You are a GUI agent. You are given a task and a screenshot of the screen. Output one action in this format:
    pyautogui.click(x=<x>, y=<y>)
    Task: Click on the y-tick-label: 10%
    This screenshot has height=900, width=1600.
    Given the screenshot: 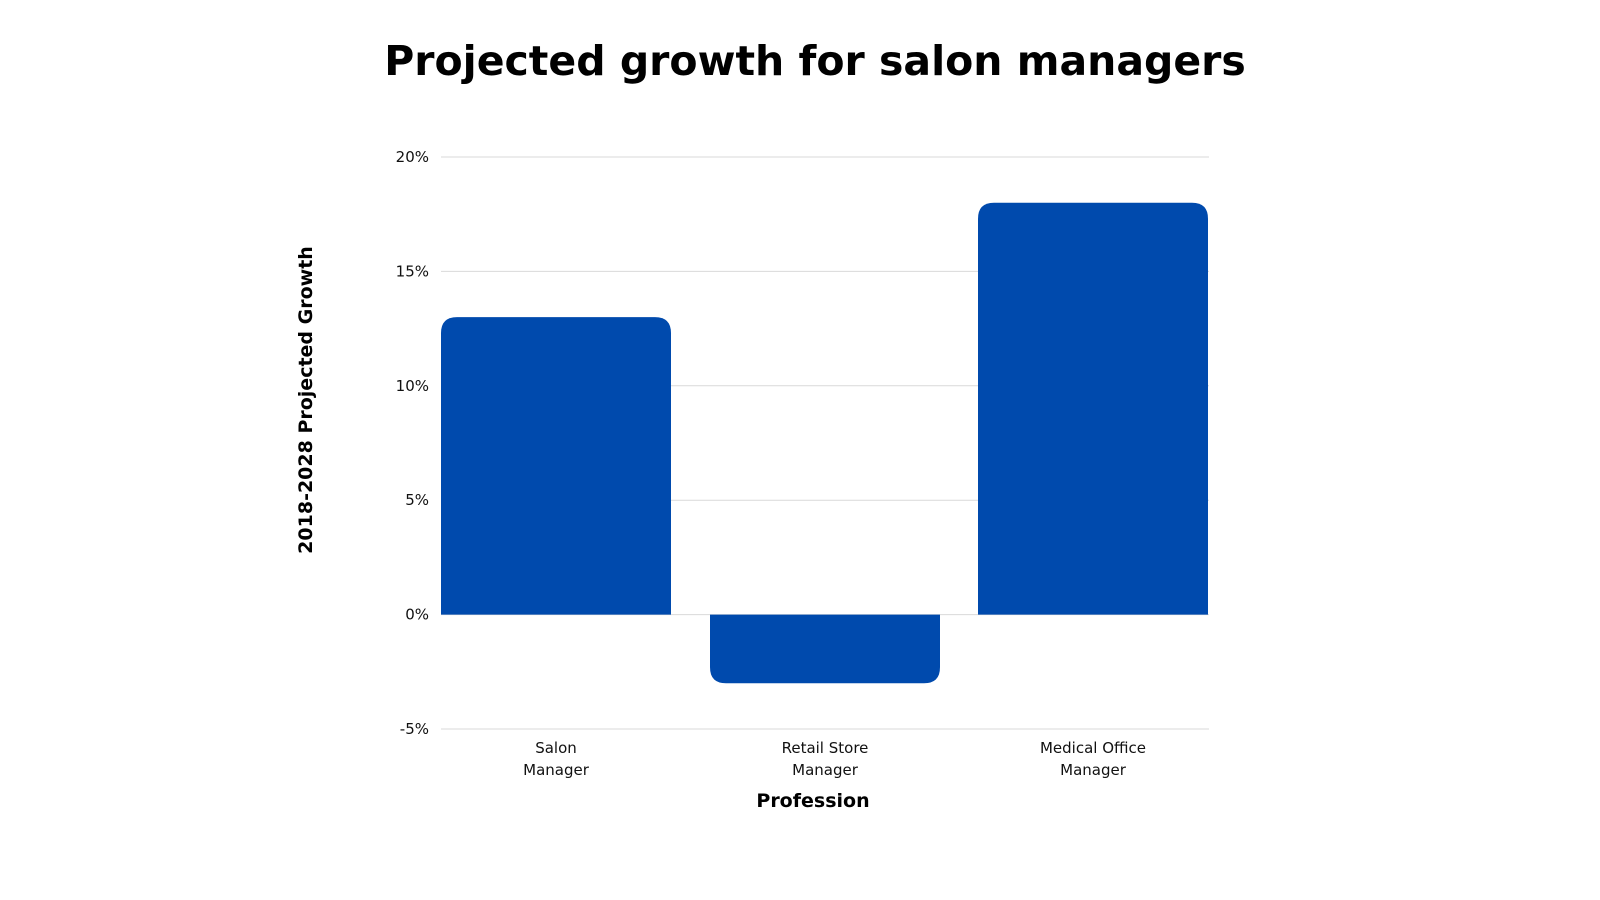 What is the action you would take?
    pyautogui.click(x=412, y=386)
    